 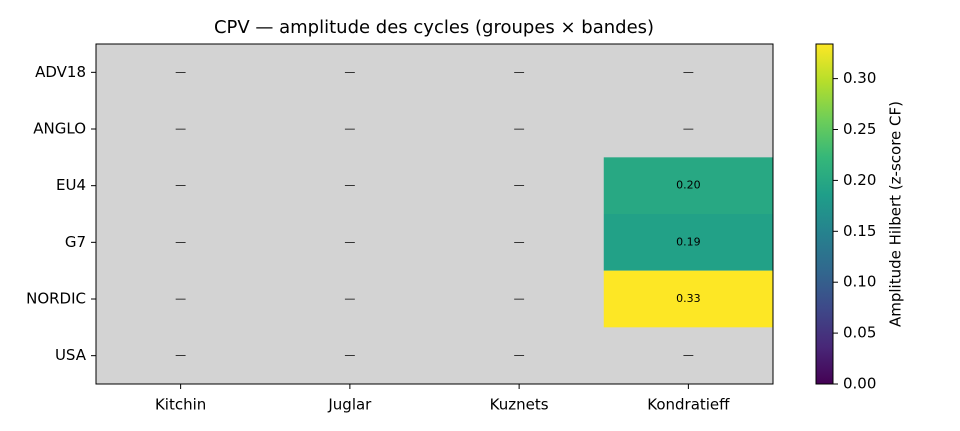 What do you see at coordinates (859, 333) in the screenshot?
I see `colorbar-tick-label: 0.05` at bounding box center [859, 333].